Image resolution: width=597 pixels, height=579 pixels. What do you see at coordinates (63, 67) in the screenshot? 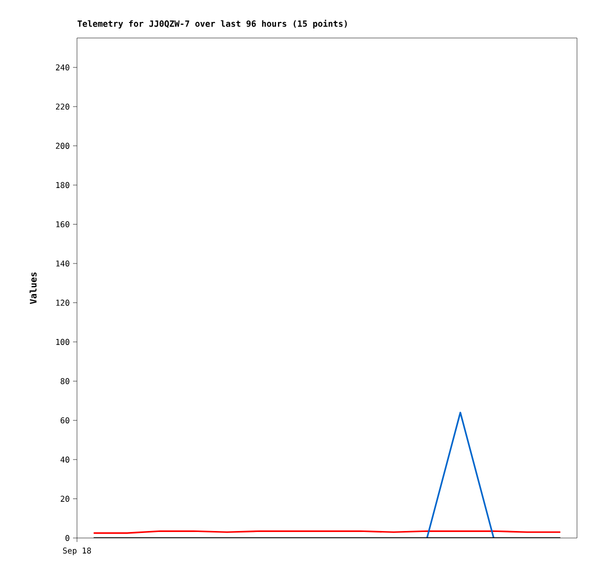
I see `y-tick-label: 240` at bounding box center [63, 67].